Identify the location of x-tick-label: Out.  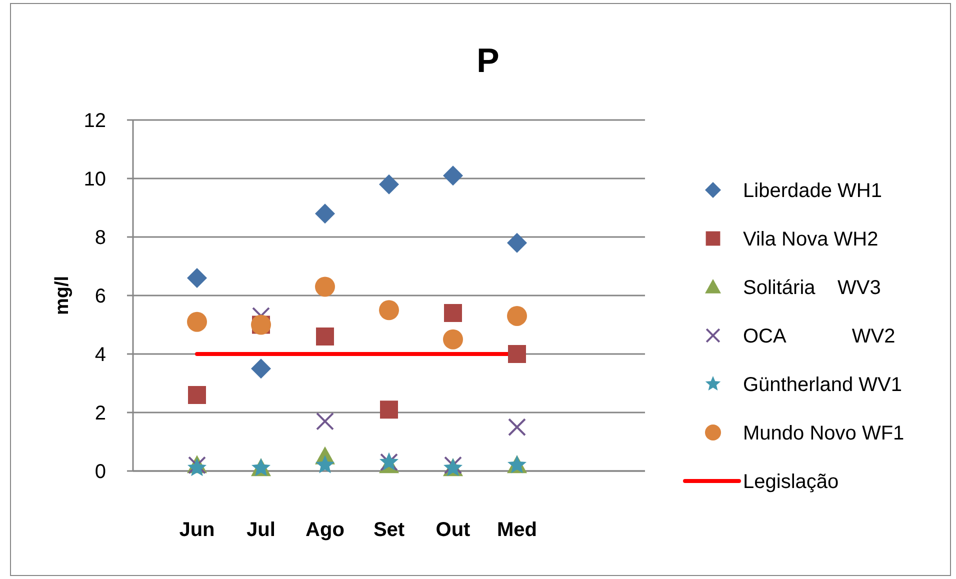
(453, 530).